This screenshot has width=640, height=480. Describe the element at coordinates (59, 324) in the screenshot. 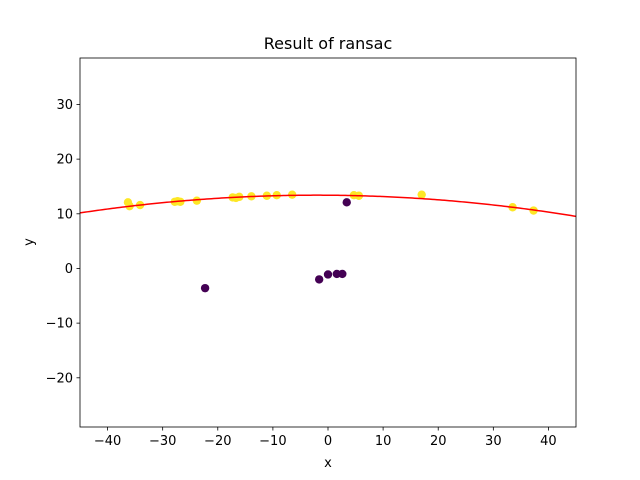

I see `y-tick-label: −10` at that location.